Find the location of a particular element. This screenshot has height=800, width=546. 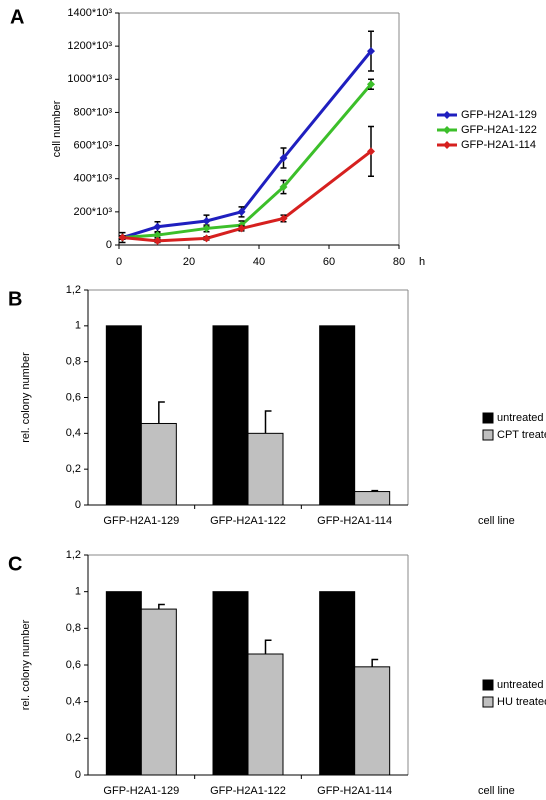

legend-label: GFP-H2A1-129 is located at coordinates (499, 115).